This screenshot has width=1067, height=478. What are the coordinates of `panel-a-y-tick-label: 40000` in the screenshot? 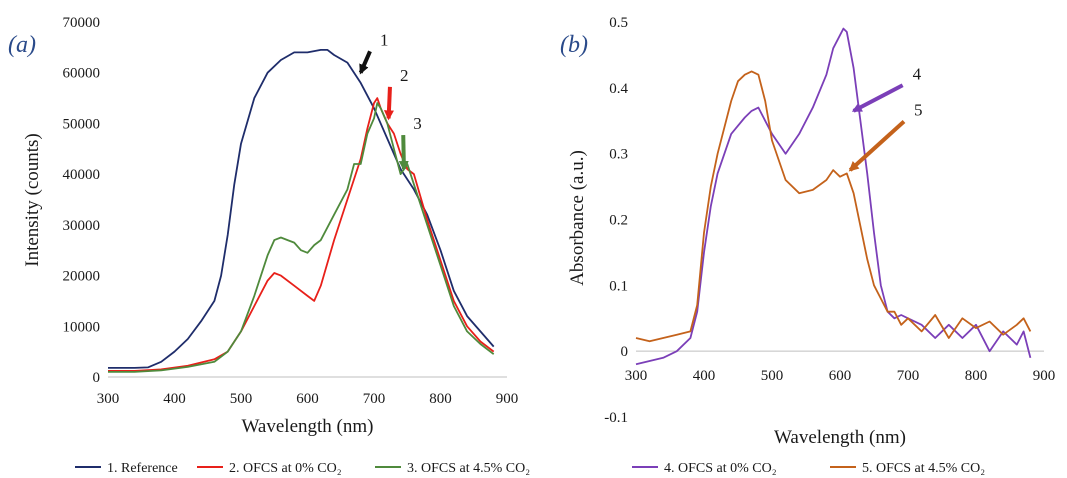 It's located at (82, 175).